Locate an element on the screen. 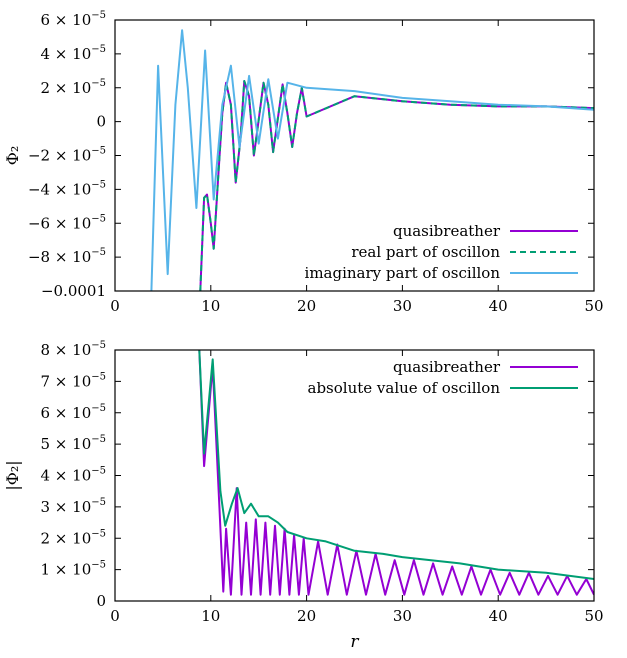  legend-label: imaginary part of oscillon is located at coordinates (403, 273).